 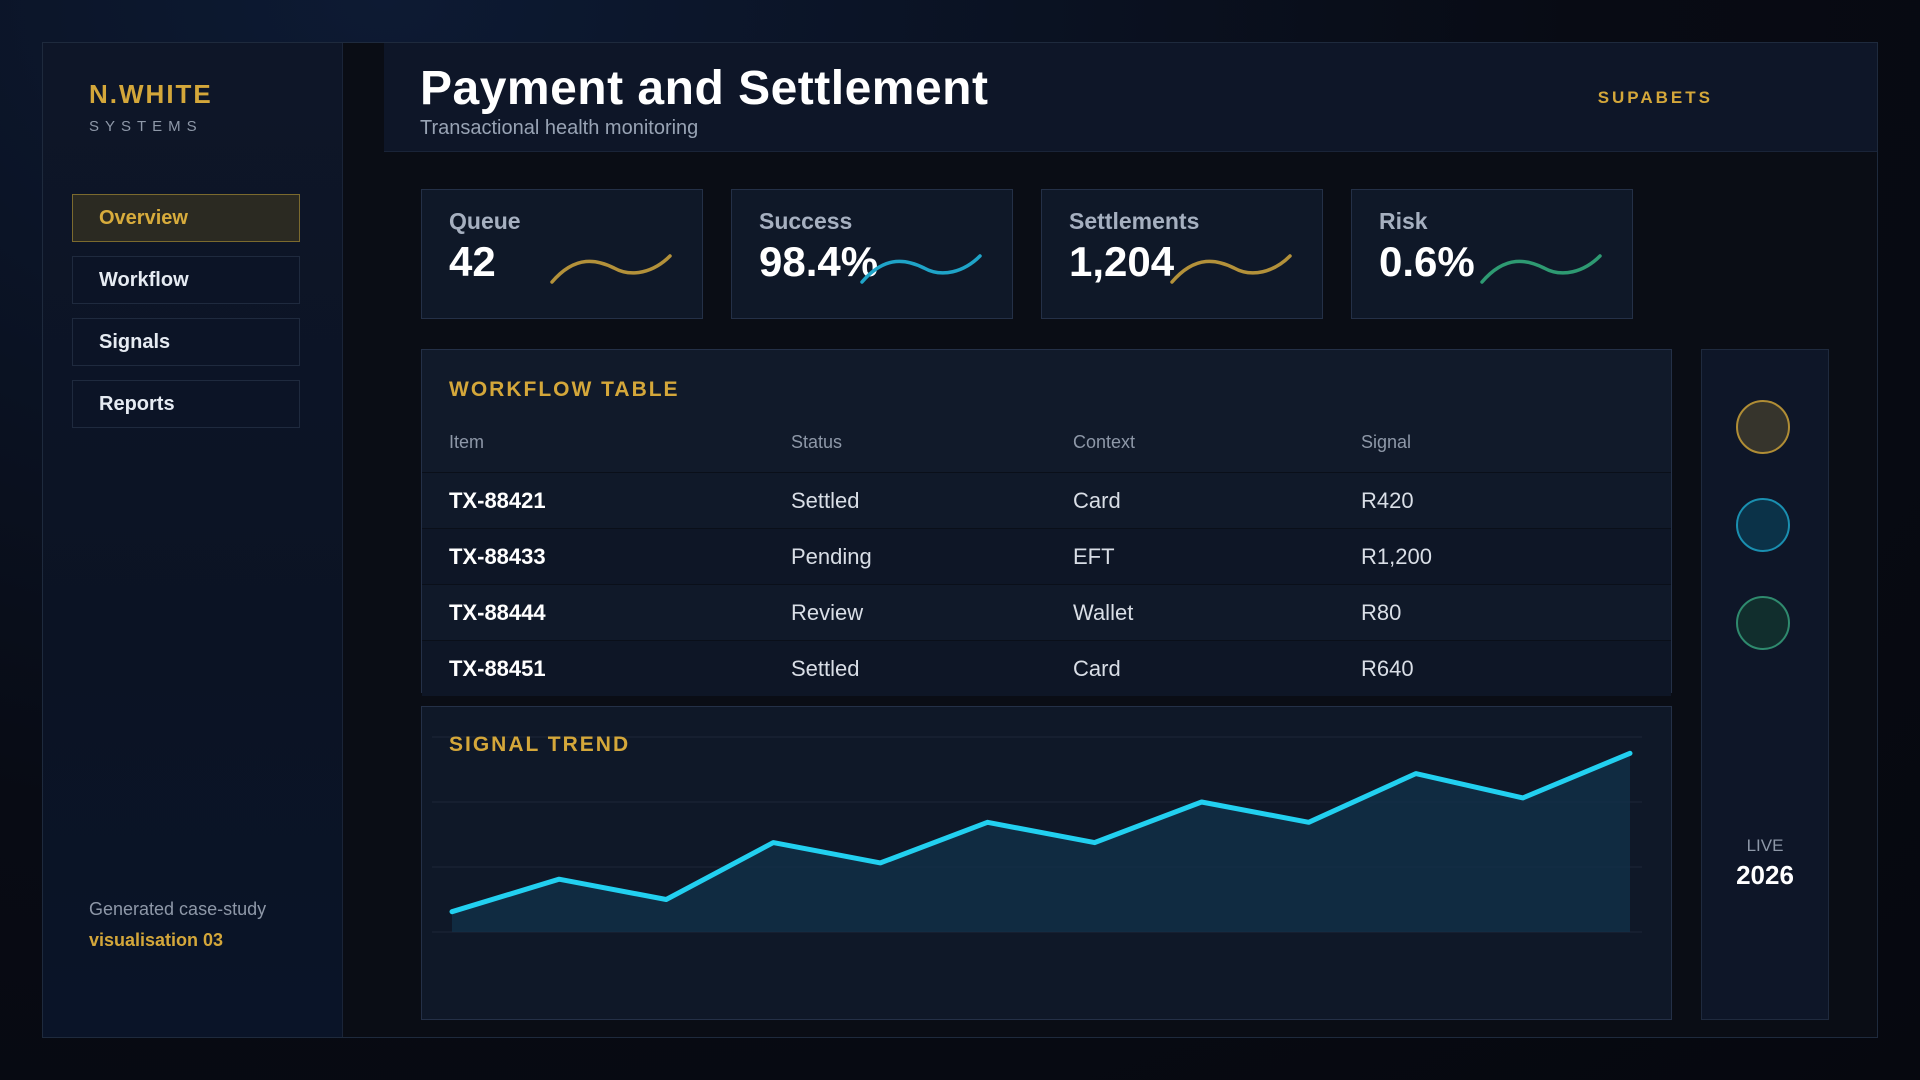 What do you see at coordinates (1046, 668) in the screenshot?
I see `table-row: TX-88451 Settled Card R640` at bounding box center [1046, 668].